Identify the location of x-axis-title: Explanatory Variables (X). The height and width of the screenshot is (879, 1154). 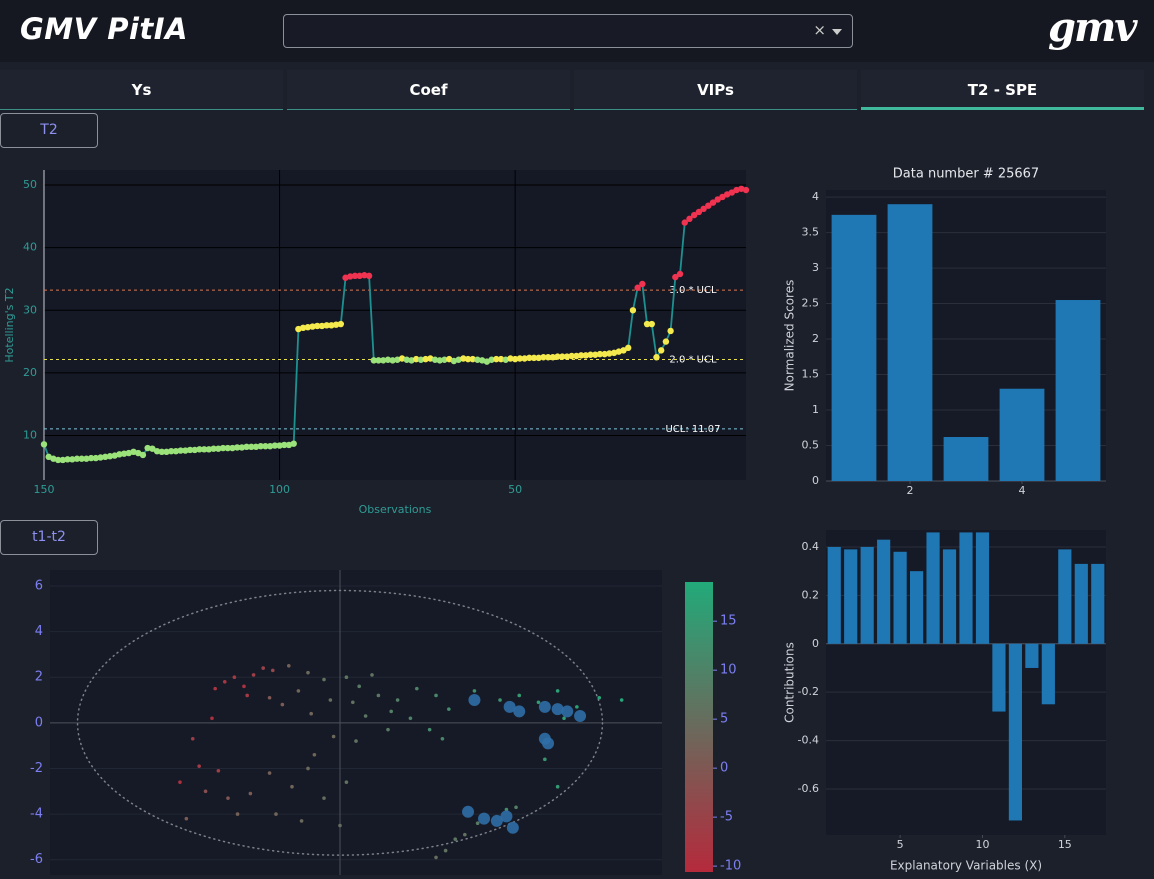
(966, 866).